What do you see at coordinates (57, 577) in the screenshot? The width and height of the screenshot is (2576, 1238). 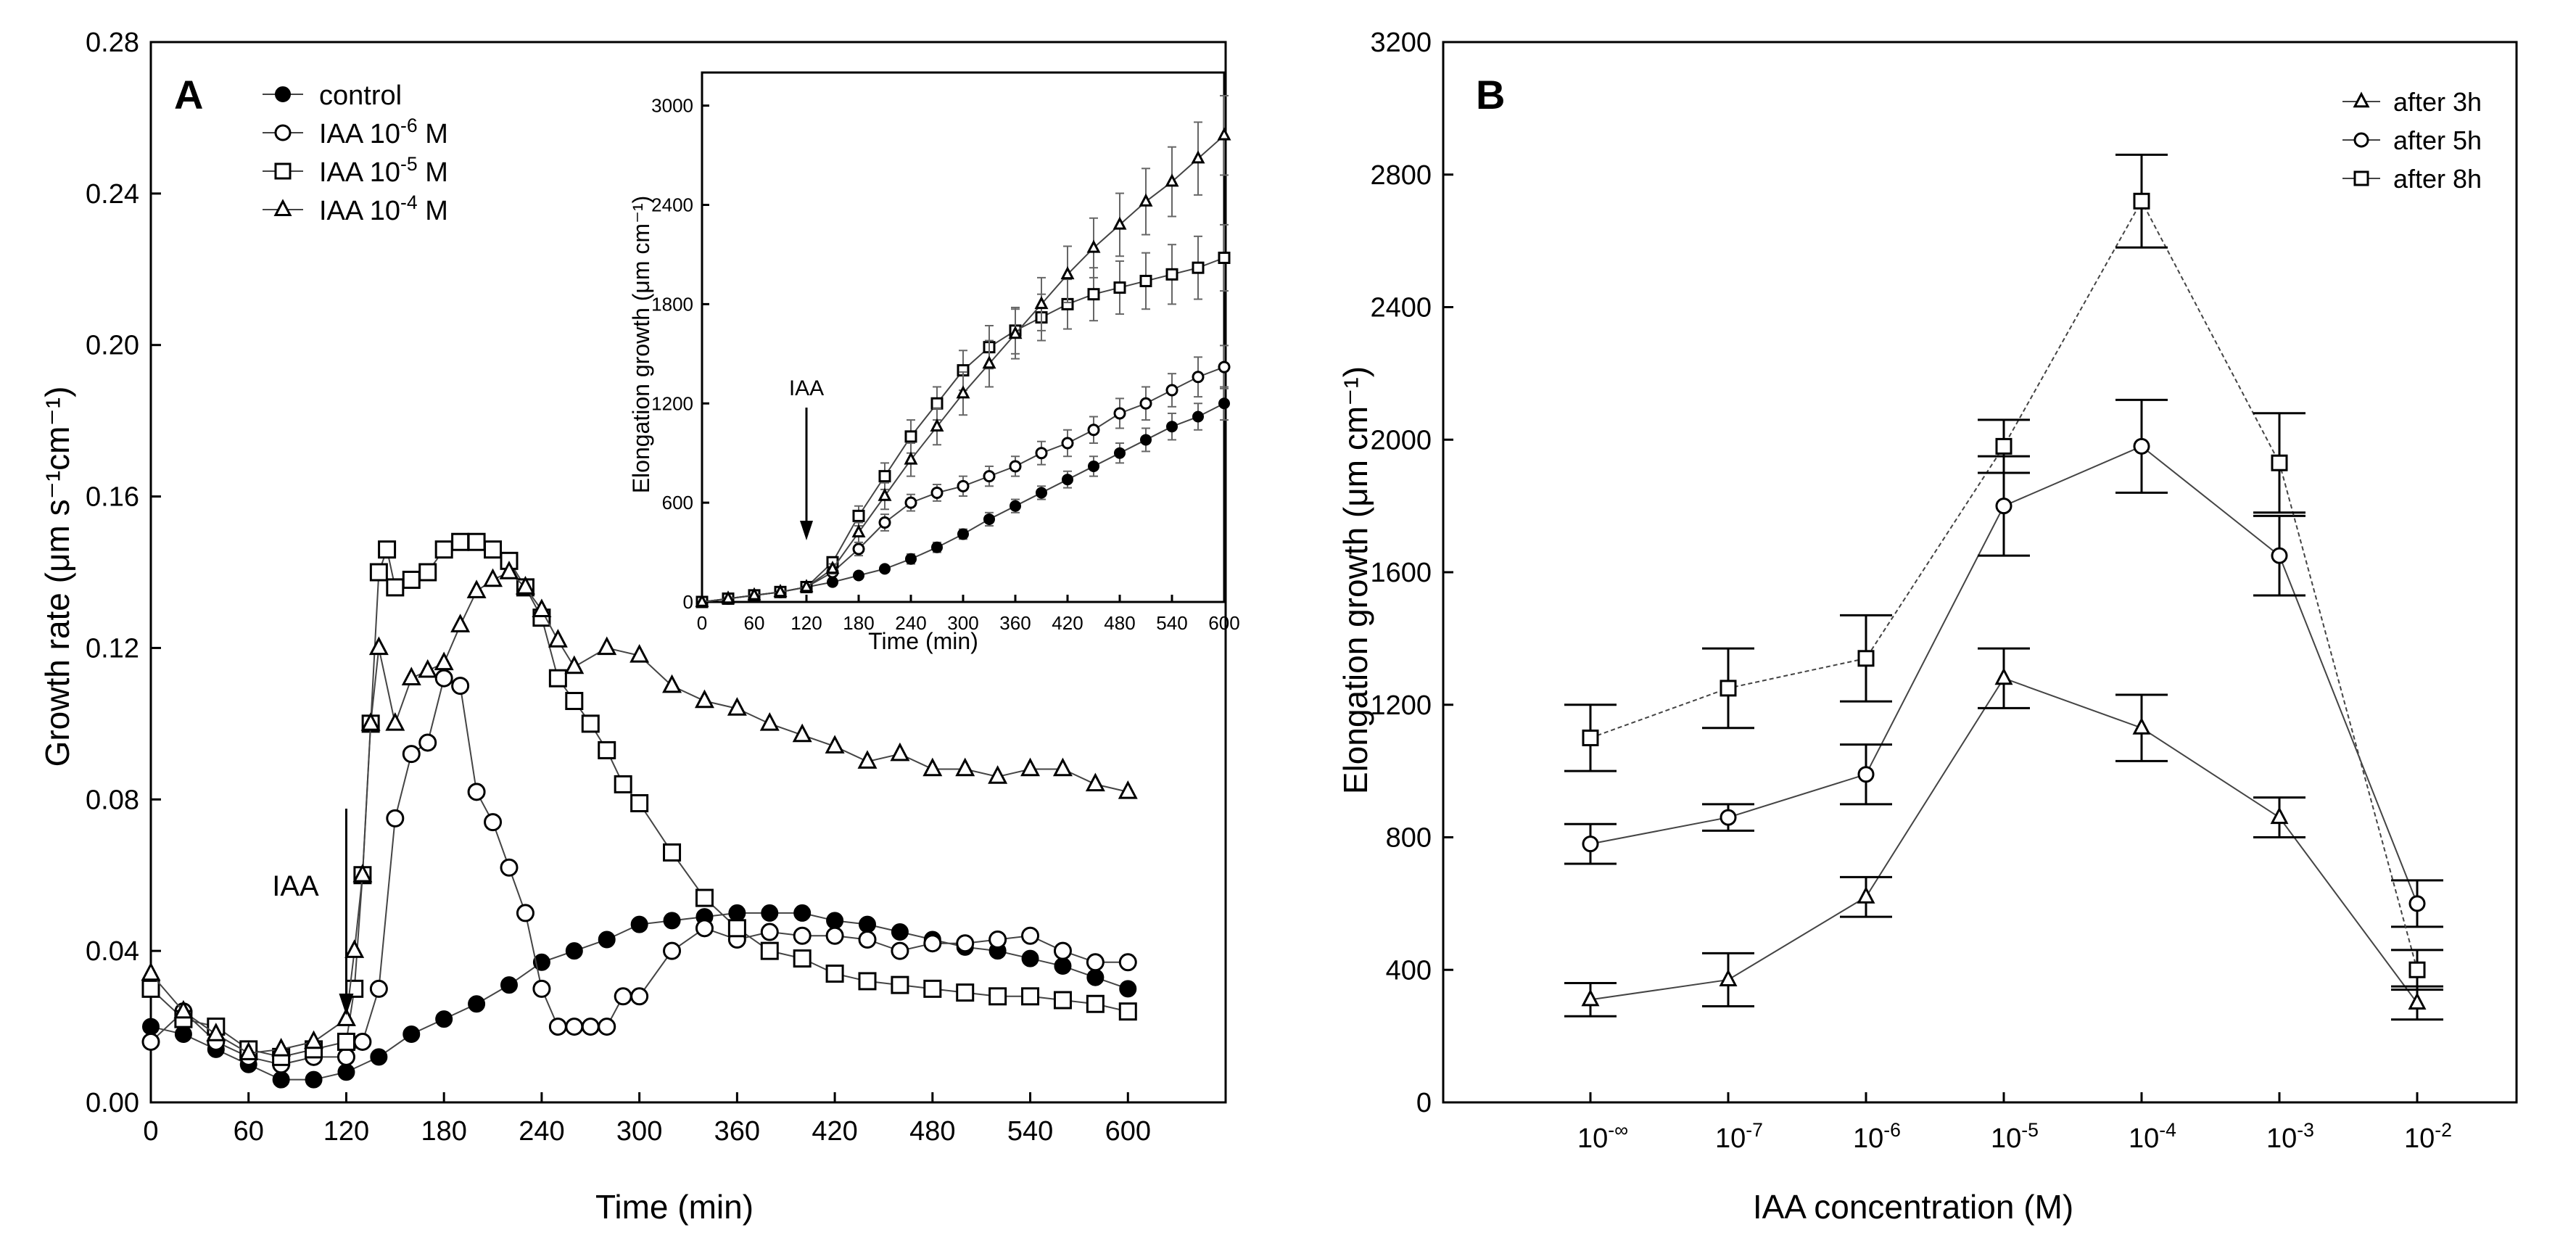 I see `panel-a-y-label: Growth rate (μm s⁻¹cm⁻¹)` at bounding box center [57, 577].